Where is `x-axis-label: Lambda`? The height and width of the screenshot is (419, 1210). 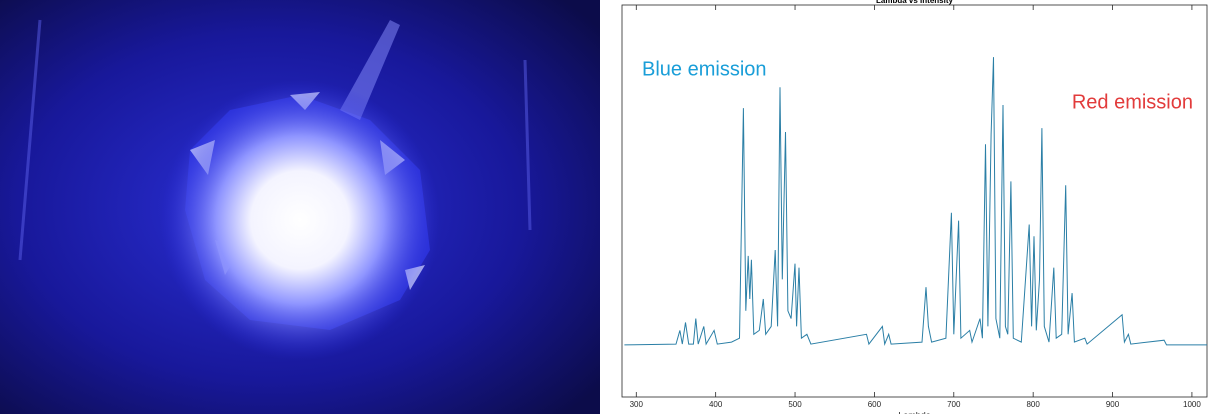 x-axis-label: Lambda is located at coordinates (914, 412).